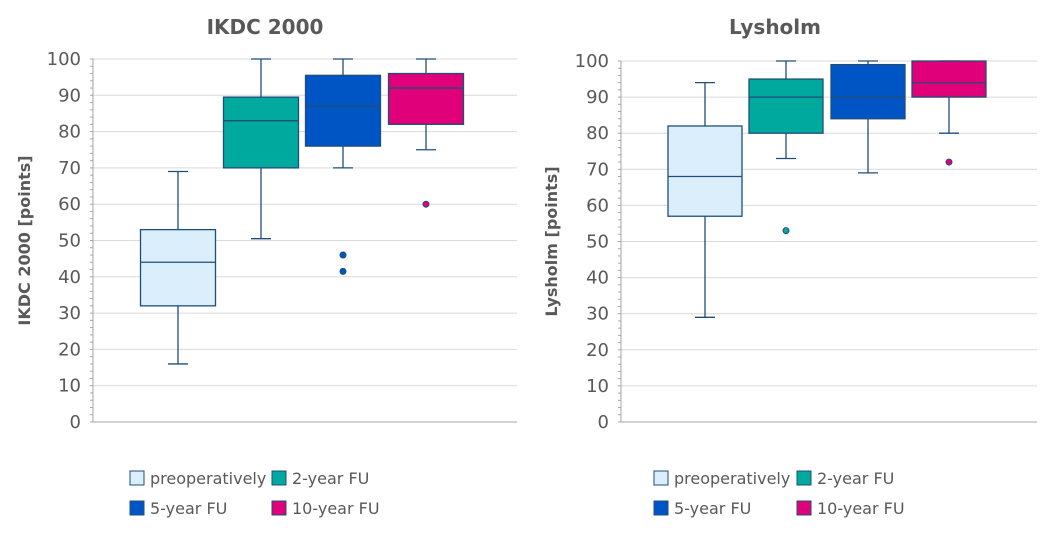  Describe the element at coordinates (551, 241) in the screenshot. I see `y-axis-label: Lysholm [points]` at that location.